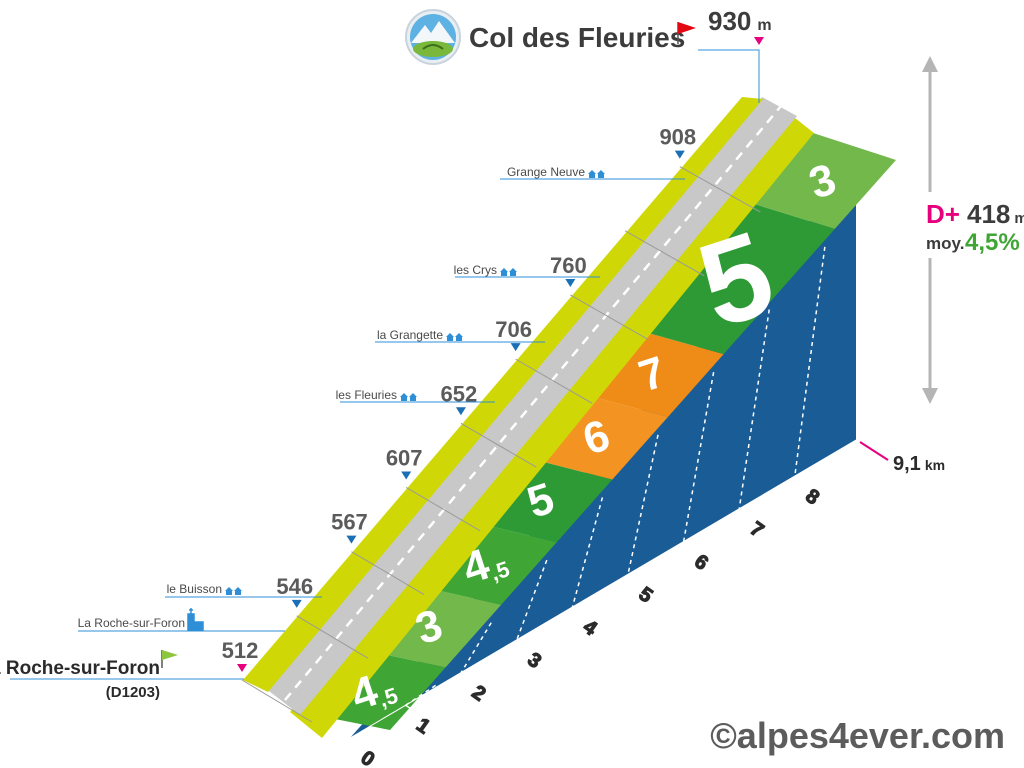  What do you see at coordinates (546, 172) in the screenshot?
I see `svg-text: Grange Neuve` at bounding box center [546, 172].